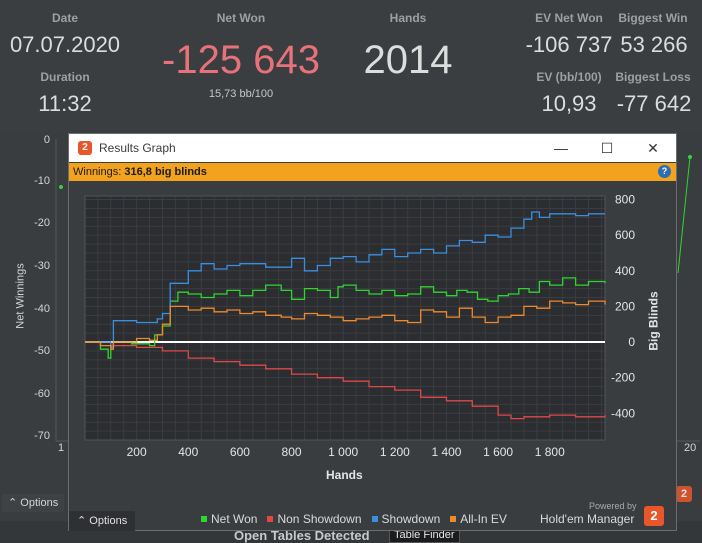  I want to click on y-axis-label: Big Blinds, so click(653, 321).